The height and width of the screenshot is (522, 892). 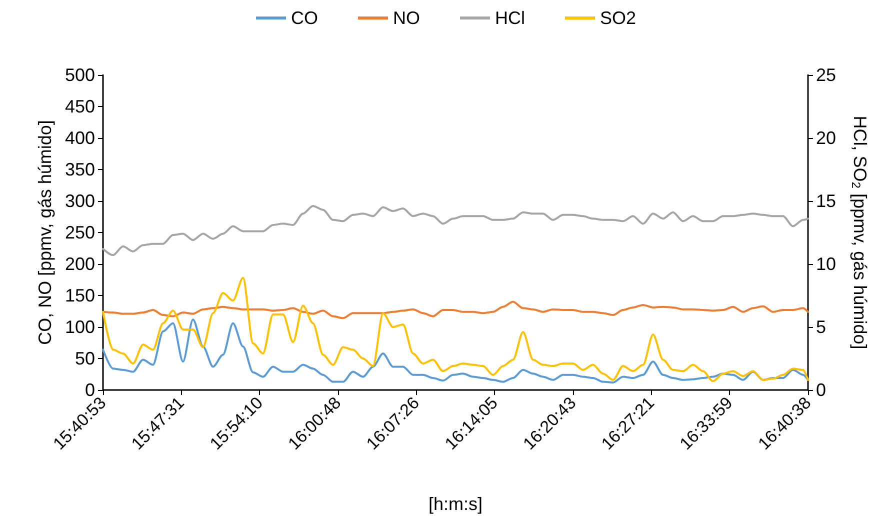 What do you see at coordinates (79, 138) in the screenshot?
I see `y-tick-label: 400` at bounding box center [79, 138].